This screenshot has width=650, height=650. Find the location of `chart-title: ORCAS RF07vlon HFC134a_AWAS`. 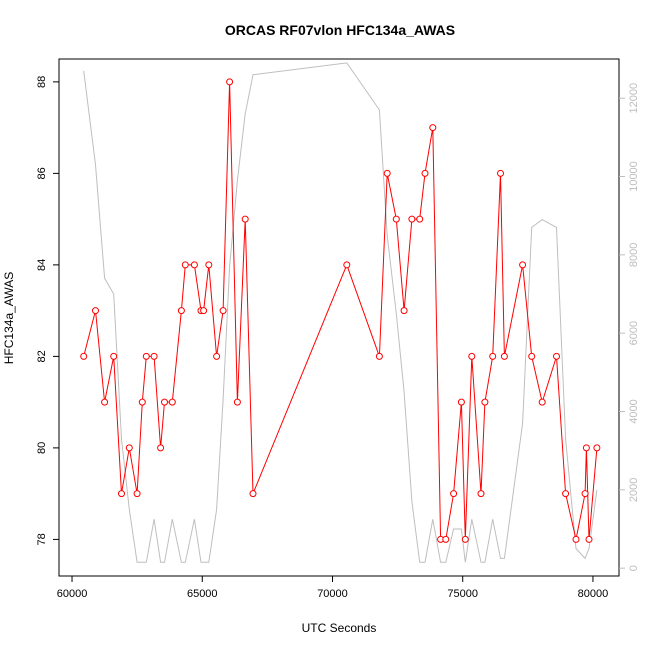

chart-title: ORCAS RF07vlon HFC134a_AWAS is located at coordinates (340, 30).